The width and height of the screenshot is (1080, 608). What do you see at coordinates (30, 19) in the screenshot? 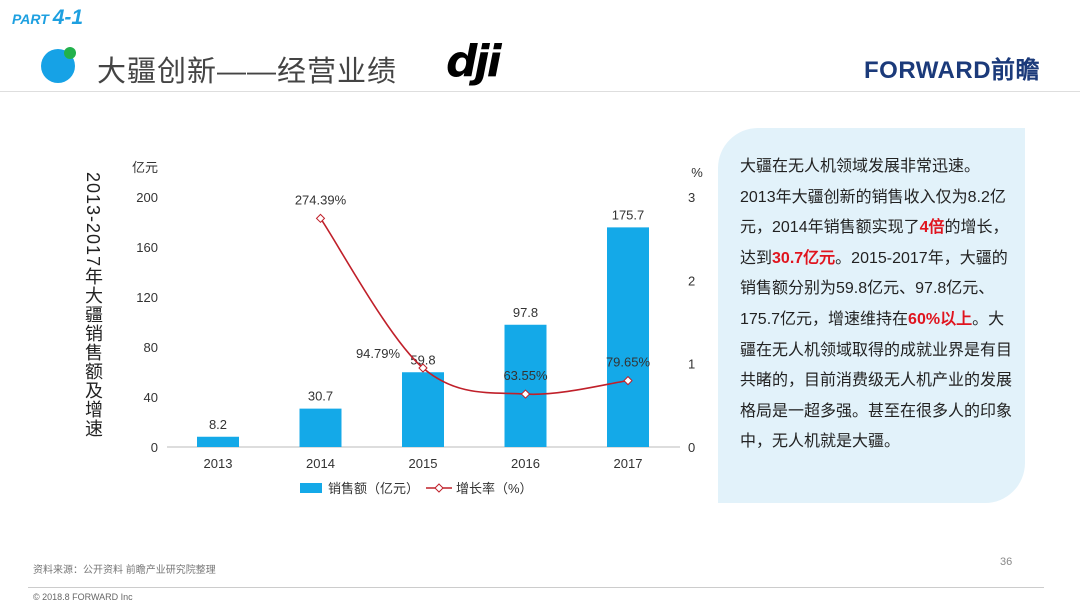
I see `part-text: PART` at bounding box center [30, 19].